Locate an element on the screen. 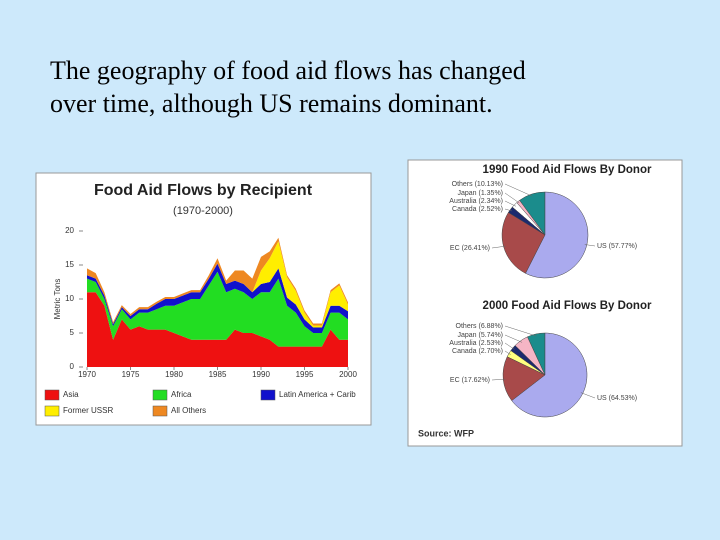 The height and width of the screenshot is (540, 720). pie-label: Others (10.13%) is located at coordinates (477, 184).